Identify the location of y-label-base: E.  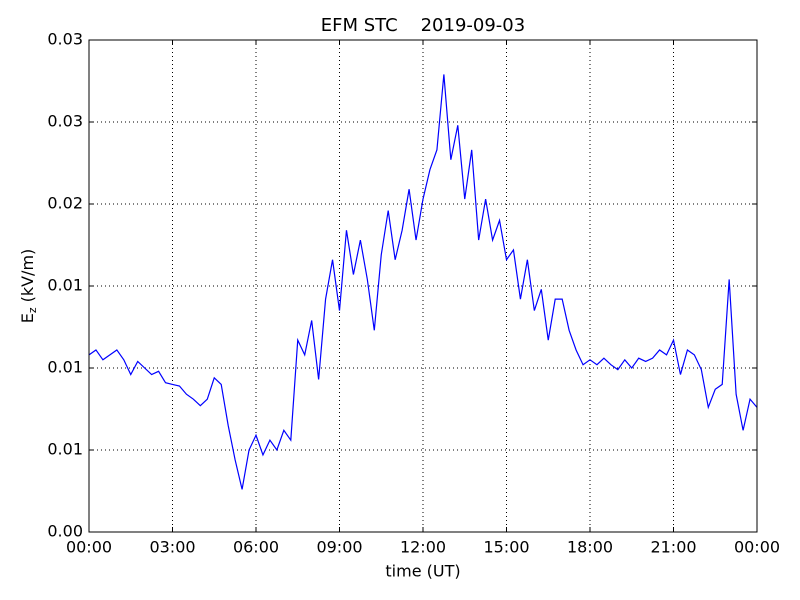
(27, 318).